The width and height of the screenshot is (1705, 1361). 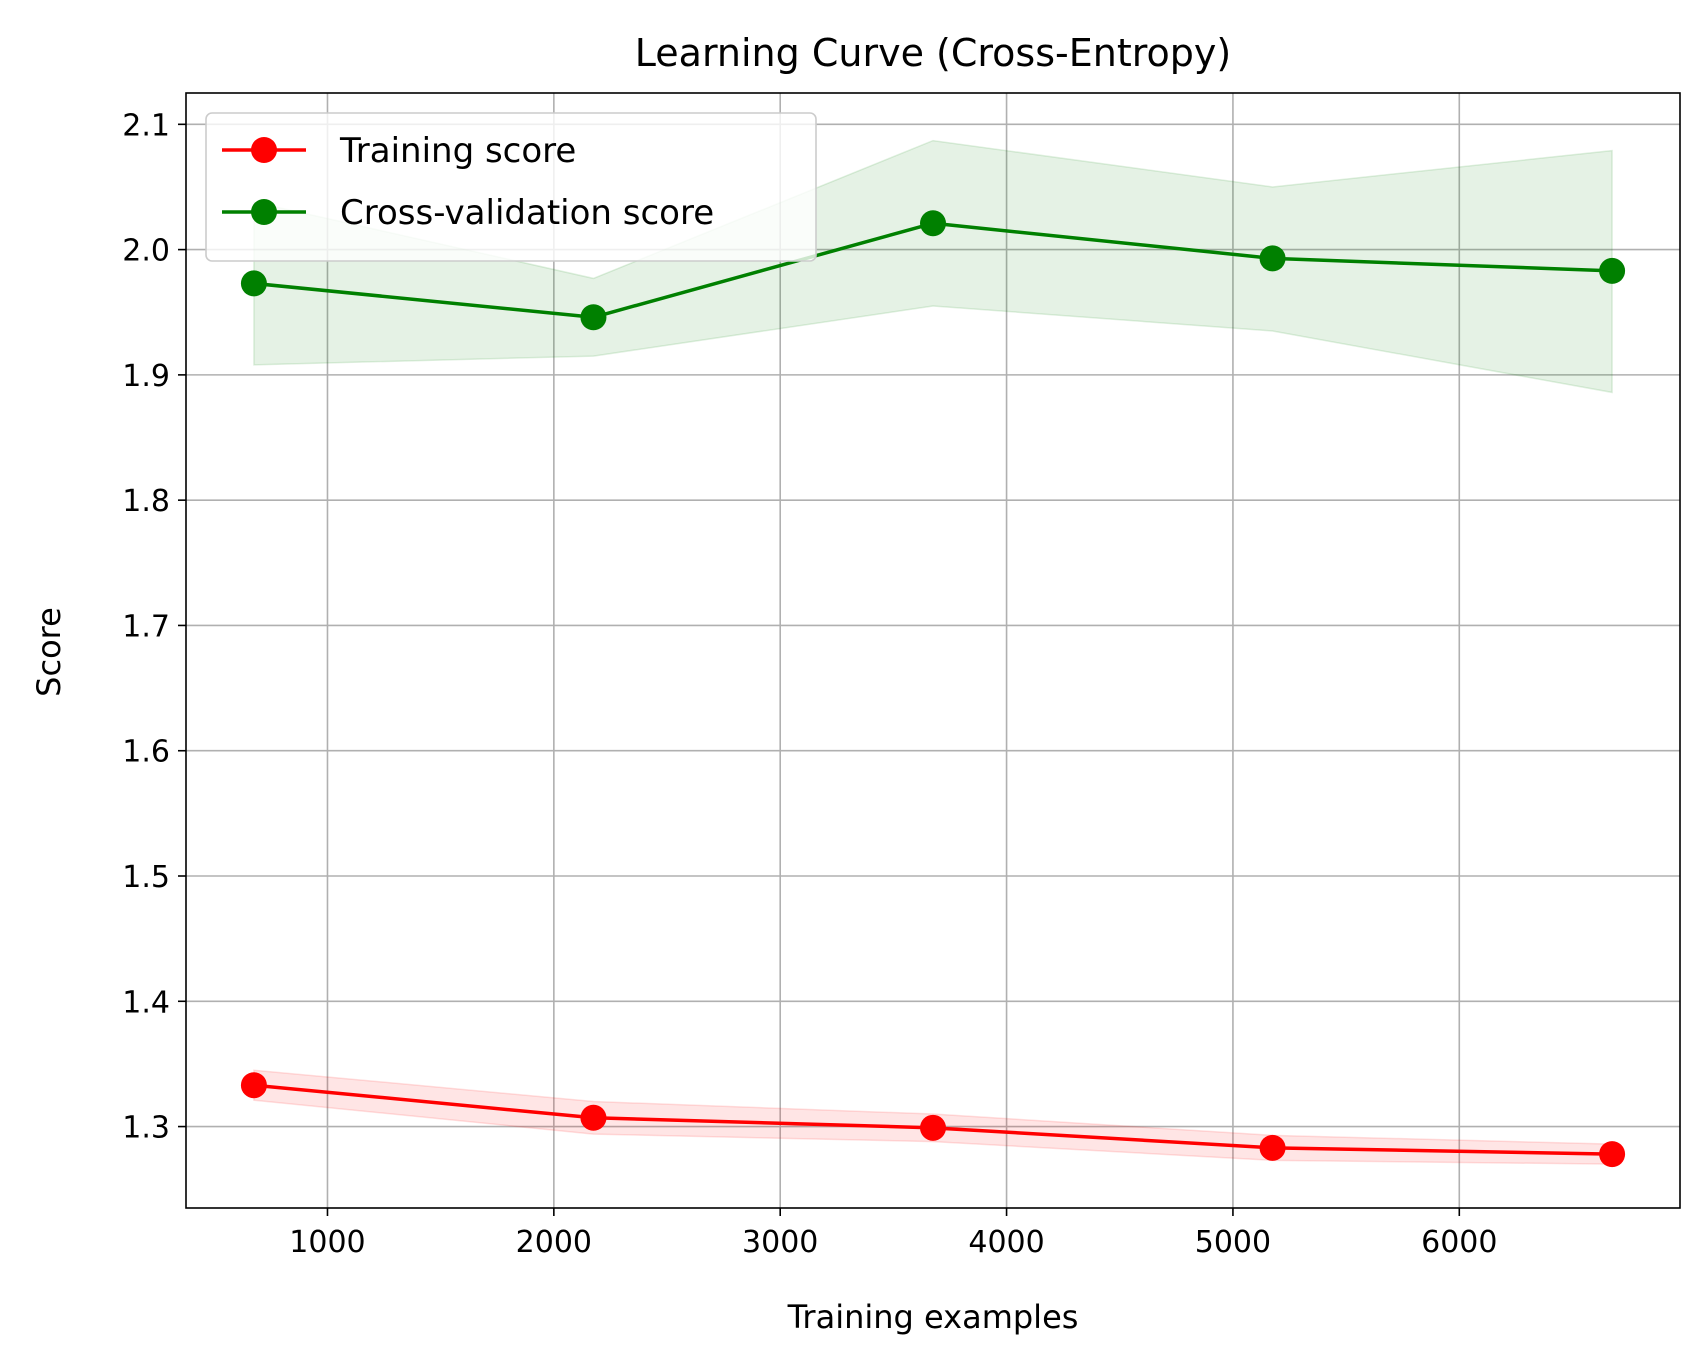 What do you see at coordinates (146, 1002) in the screenshot?
I see `y-tick-label: 1.4` at bounding box center [146, 1002].